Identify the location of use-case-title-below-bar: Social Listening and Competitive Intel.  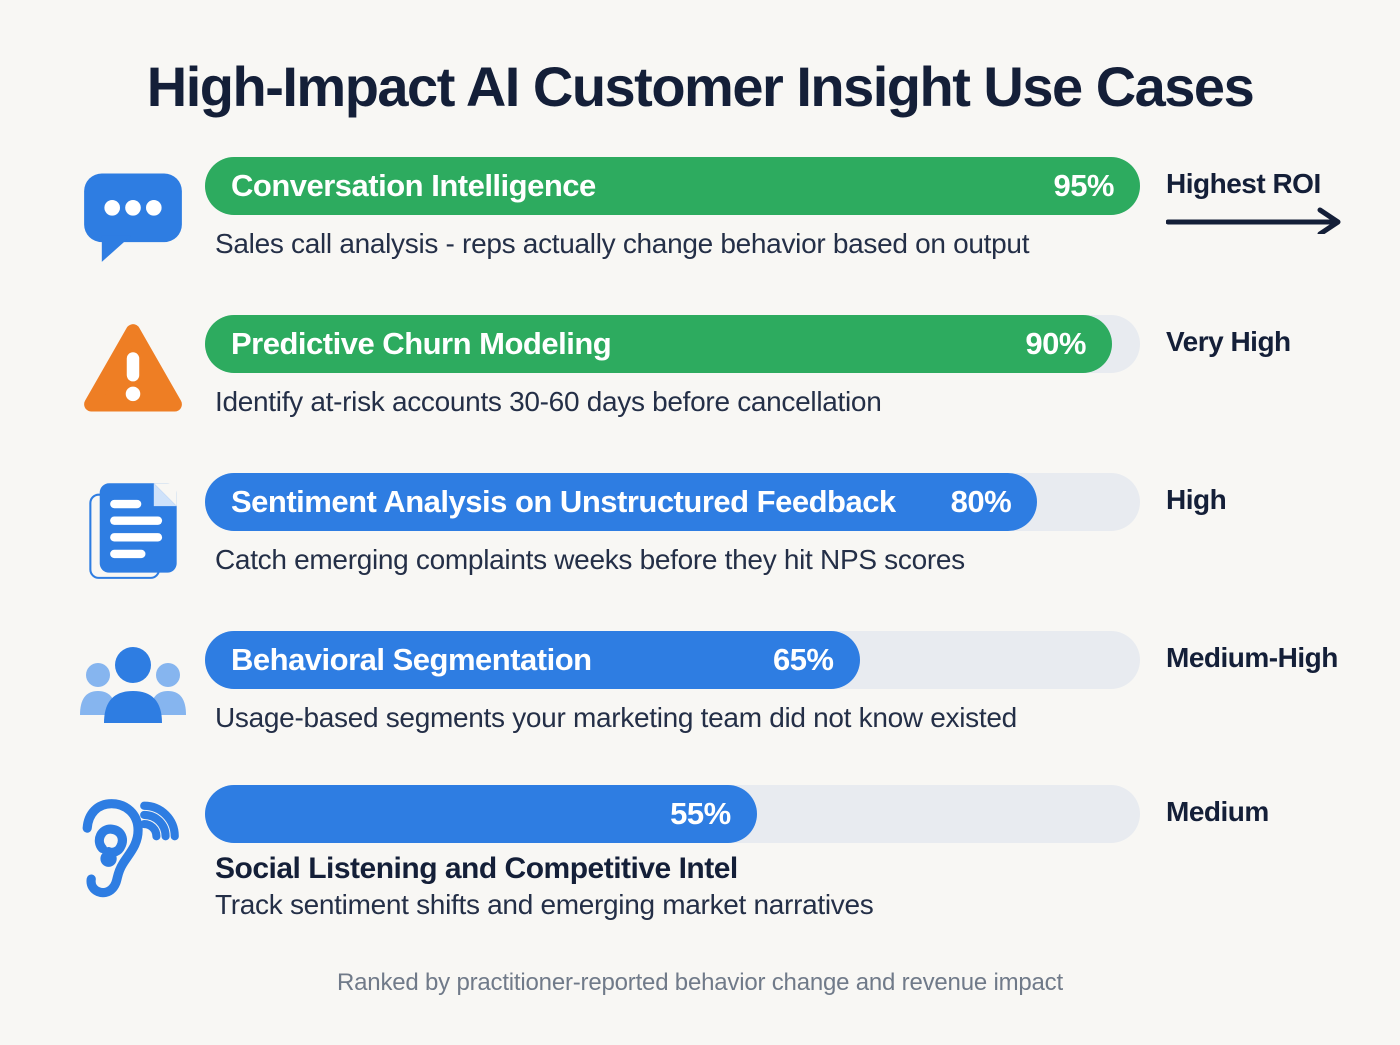
(476, 868).